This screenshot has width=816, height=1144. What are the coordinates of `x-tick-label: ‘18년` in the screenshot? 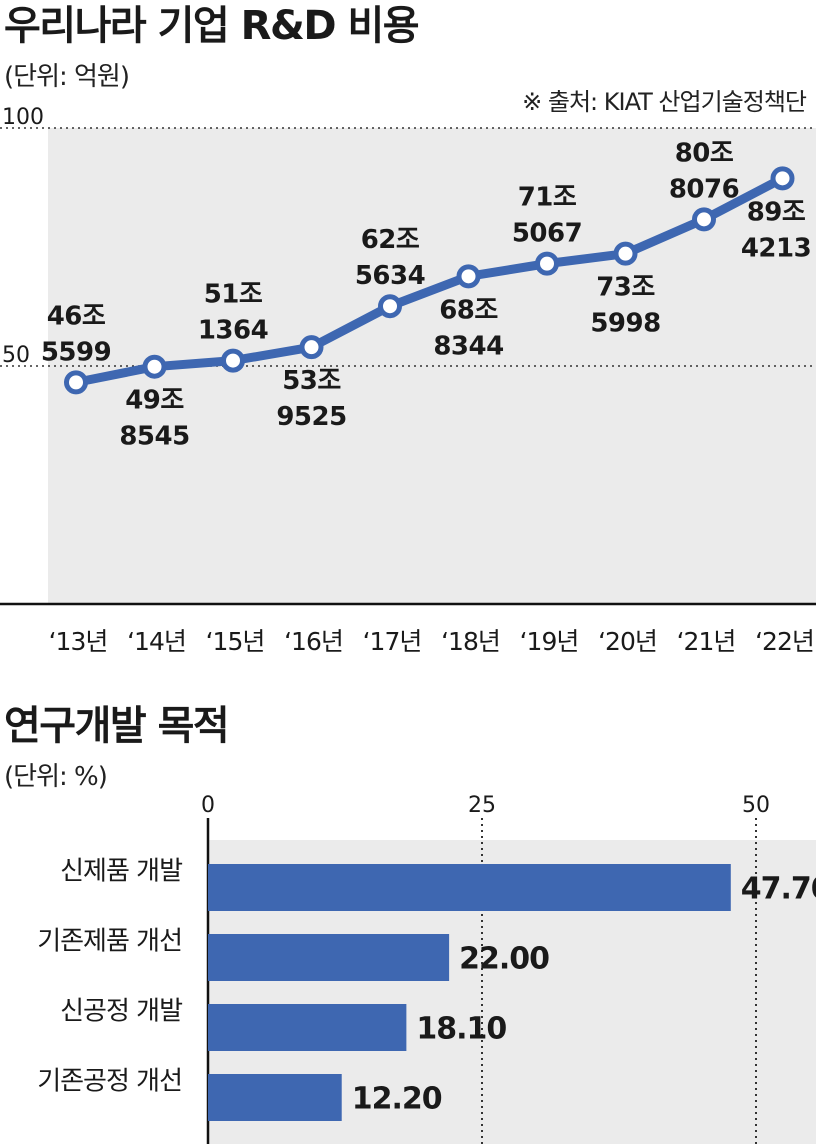 It's located at (470, 641).